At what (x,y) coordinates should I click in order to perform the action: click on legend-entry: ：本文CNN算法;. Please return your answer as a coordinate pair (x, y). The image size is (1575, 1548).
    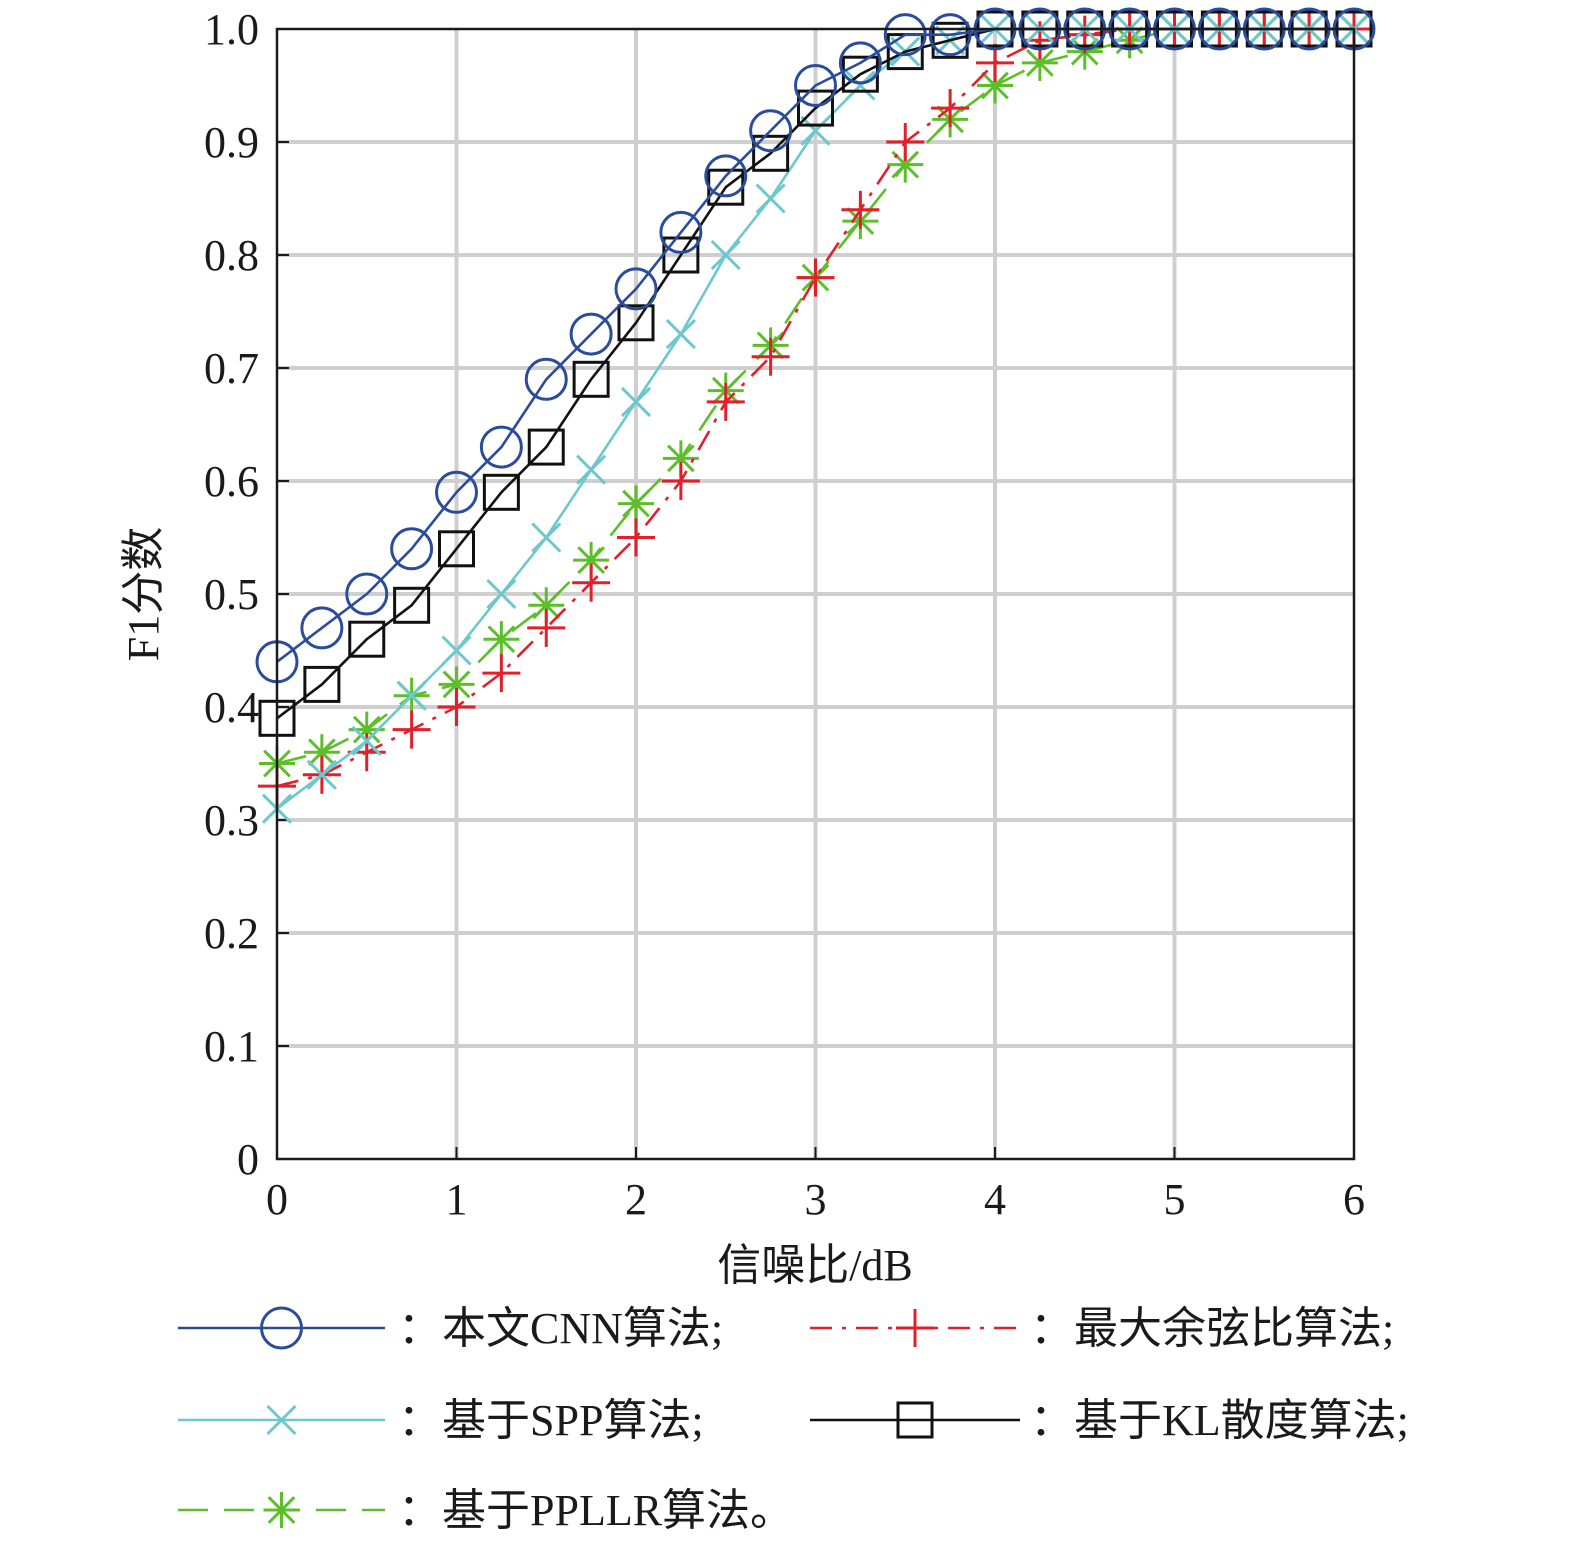
    Looking at the image, I should click on (450, 1328).